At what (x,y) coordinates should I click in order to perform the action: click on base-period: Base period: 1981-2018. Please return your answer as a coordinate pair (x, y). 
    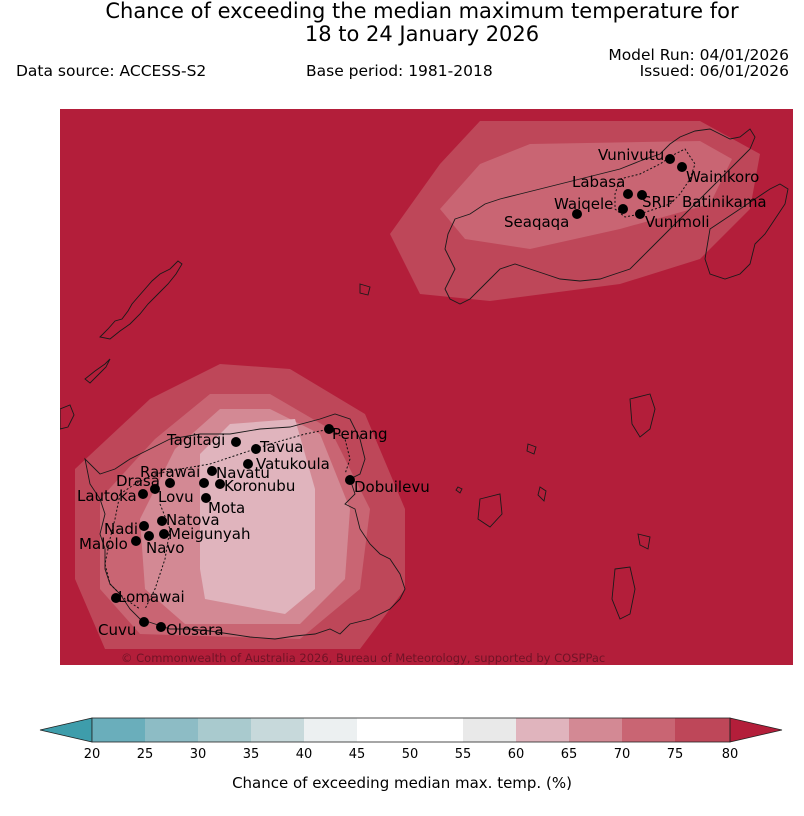
    Looking at the image, I should click on (399, 71).